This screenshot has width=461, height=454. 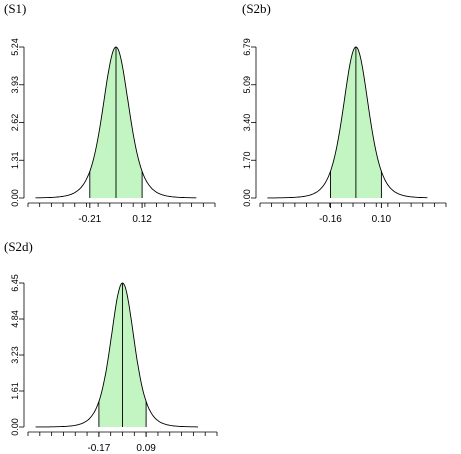 I want to click on y-tick-label: 4.84, so click(x=15, y=319).